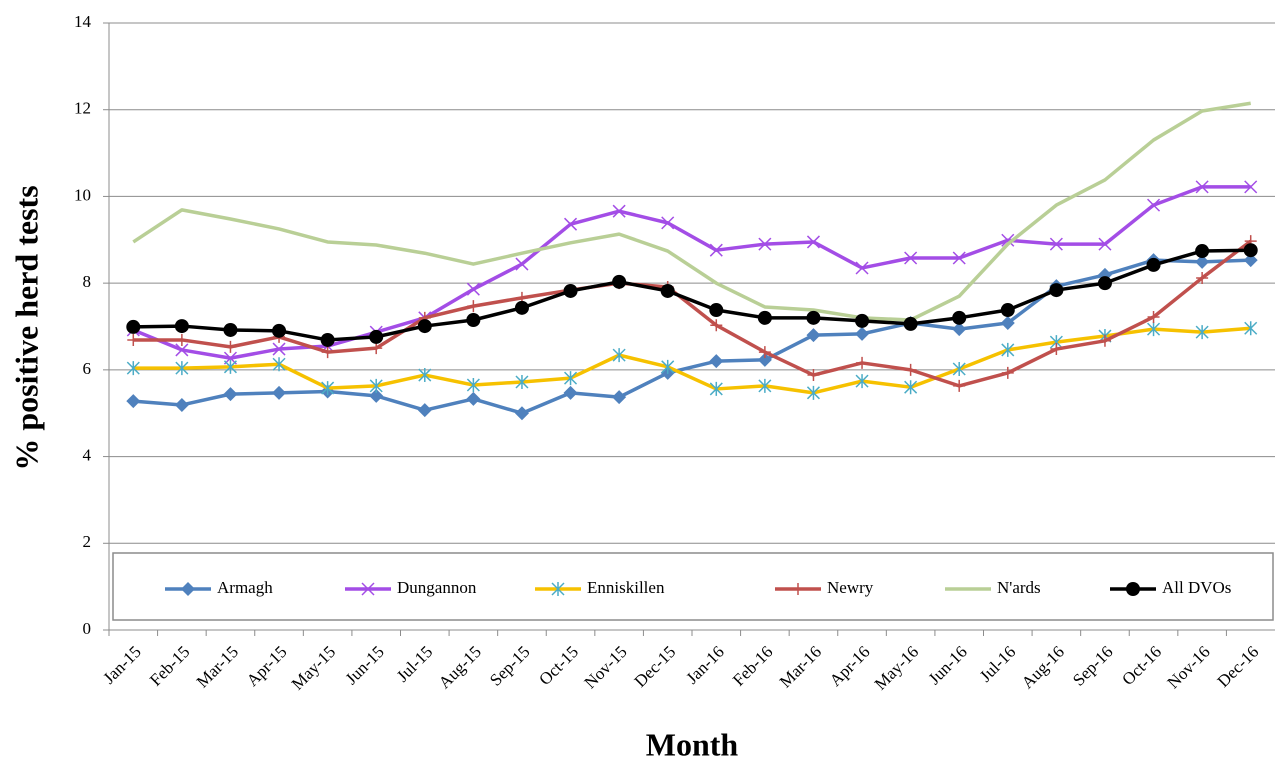  What do you see at coordinates (313, 667) in the screenshot?
I see `x-tick-label: May-15` at bounding box center [313, 667].